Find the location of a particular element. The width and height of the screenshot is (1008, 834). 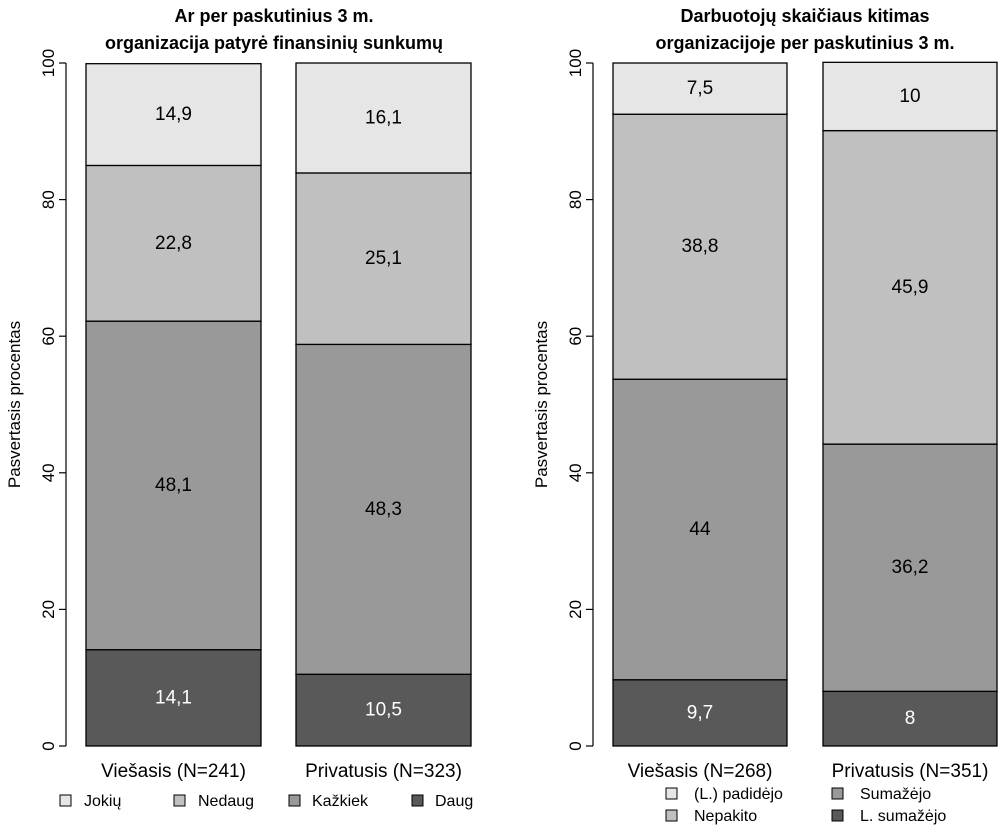

data-label: 7,5 is located at coordinates (700, 88).